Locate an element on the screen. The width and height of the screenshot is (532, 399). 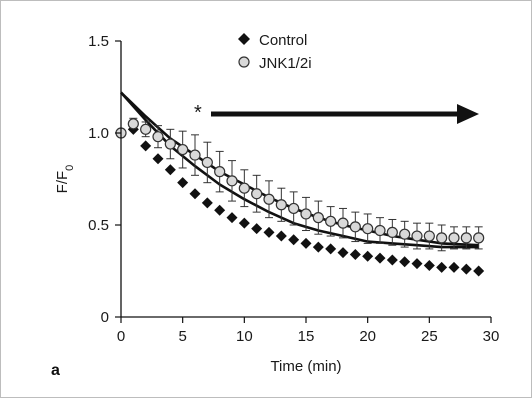
y-tick-label: 0.5 is located at coordinates (98, 225).